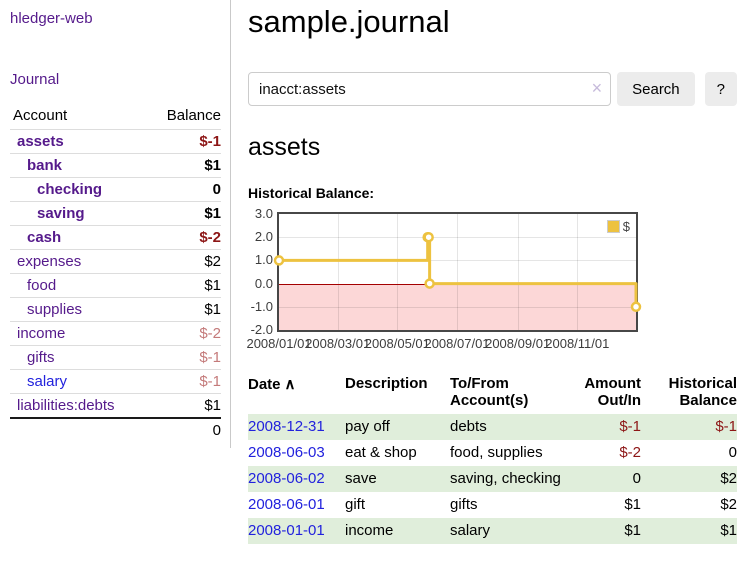 Image resolution: width=742 pixels, height=582 pixels. Describe the element at coordinates (630, 452) in the screenshot. I see `transaction-amount: $-2` at that location.